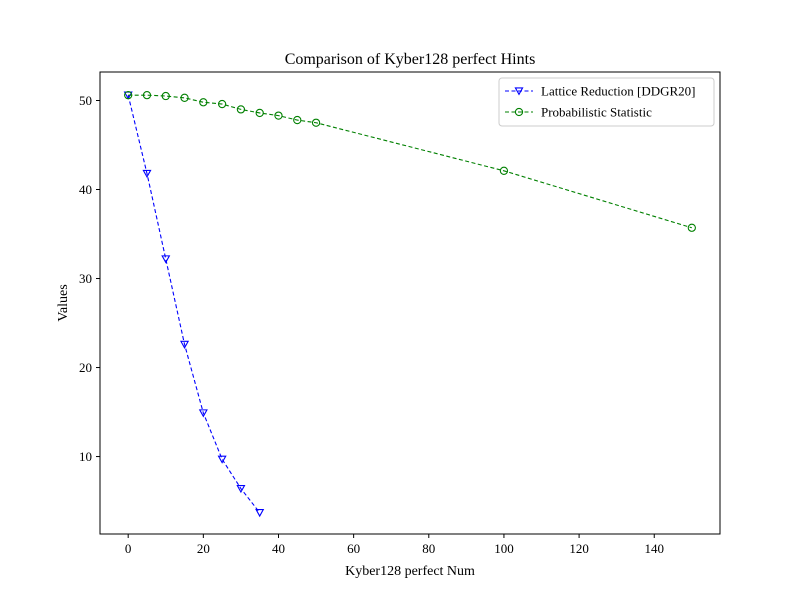 Image resolution: width=800 pixels, height=600 pixels. What do you see at coordinates (410, 571) in the screenshot?
I see `x-axis-label: Kyber128 perfect Num` at bounding box center [410, 571].